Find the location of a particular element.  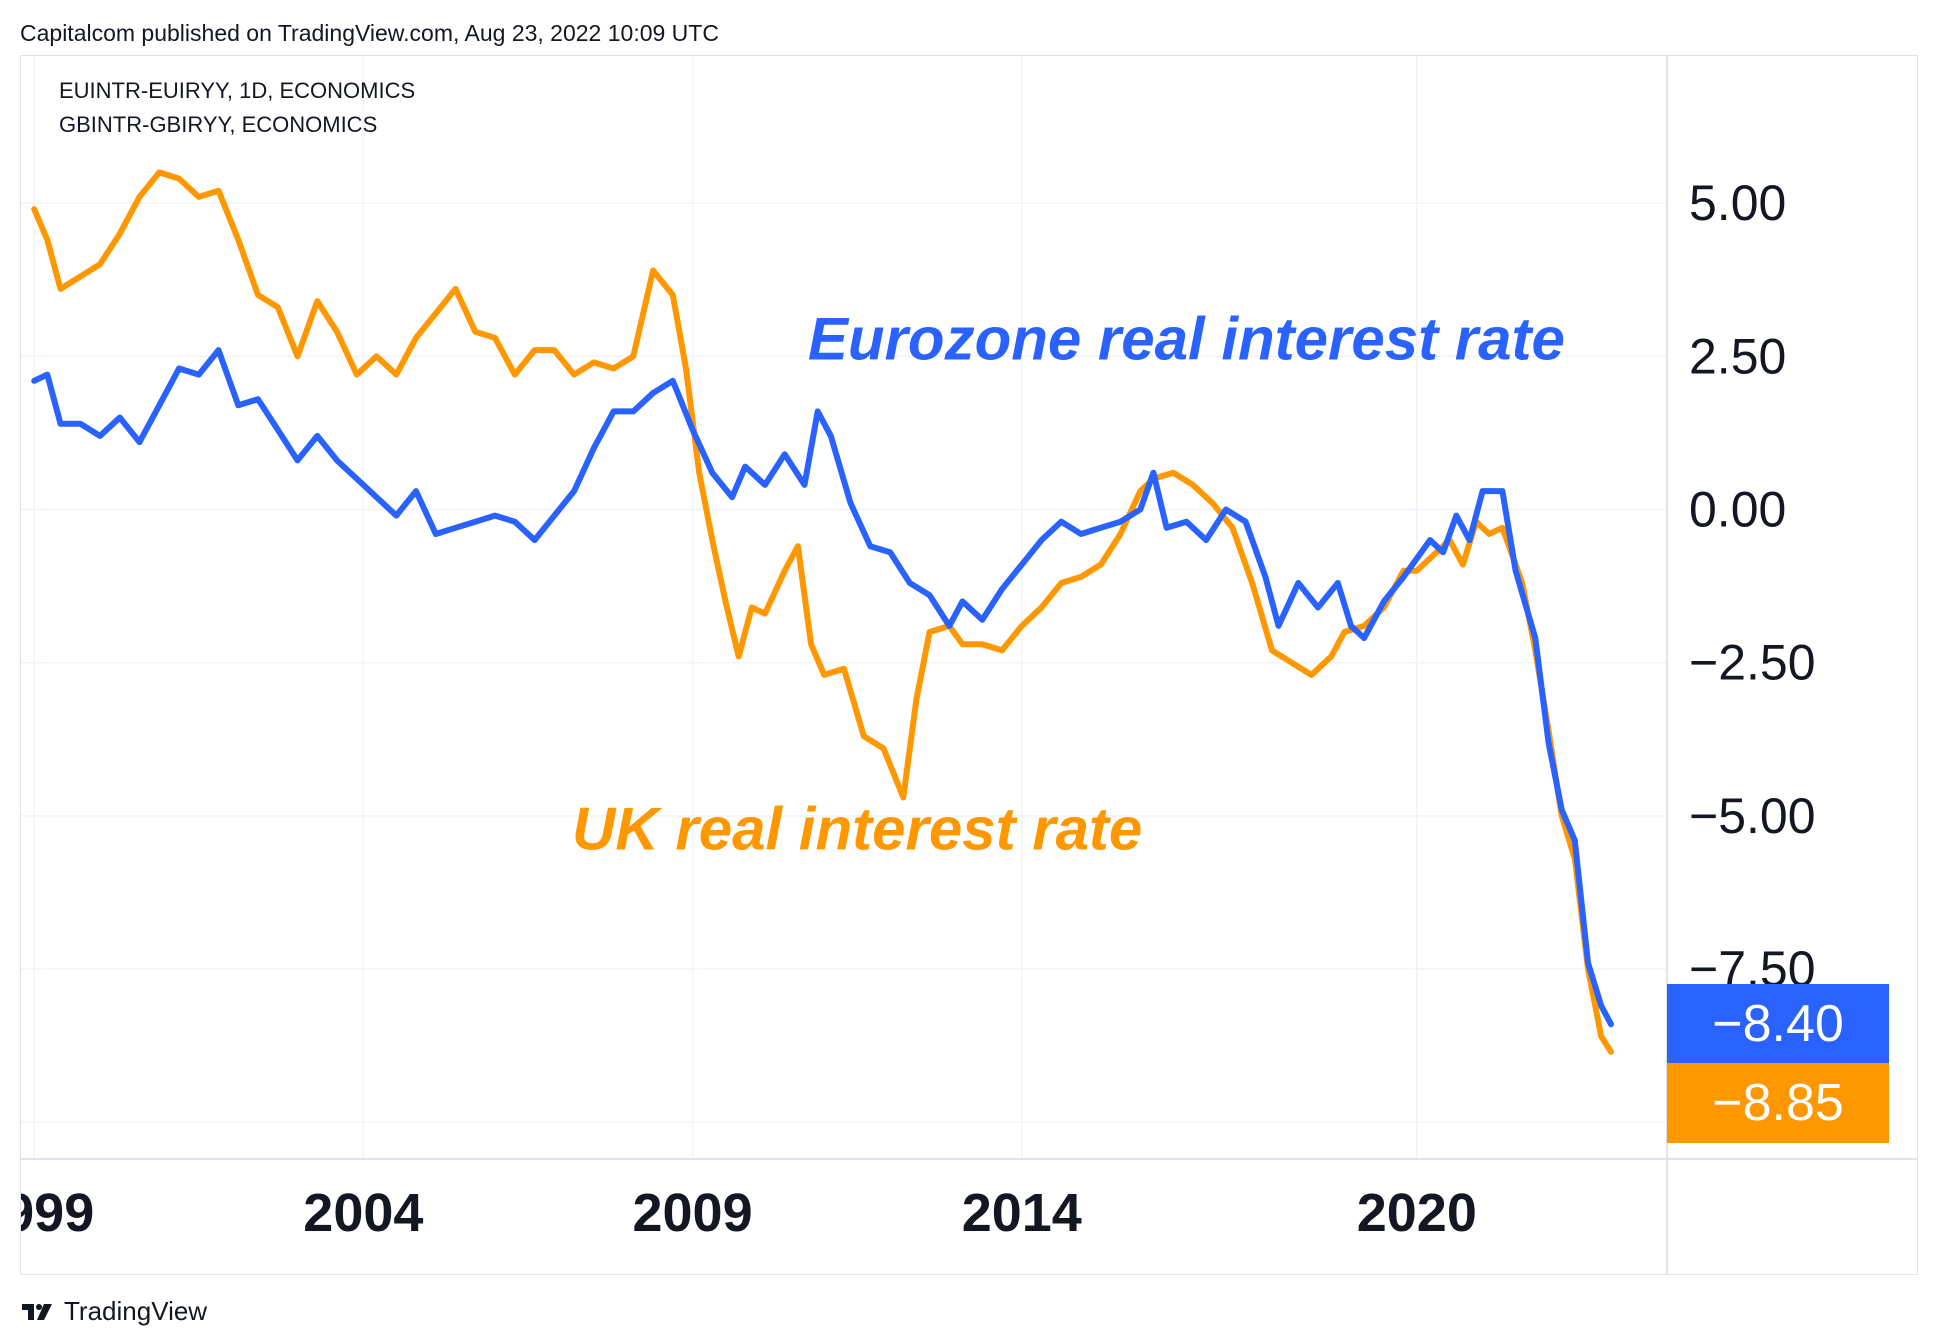

y-tick-label: 5.00 is located at coordinates (1737, 203).